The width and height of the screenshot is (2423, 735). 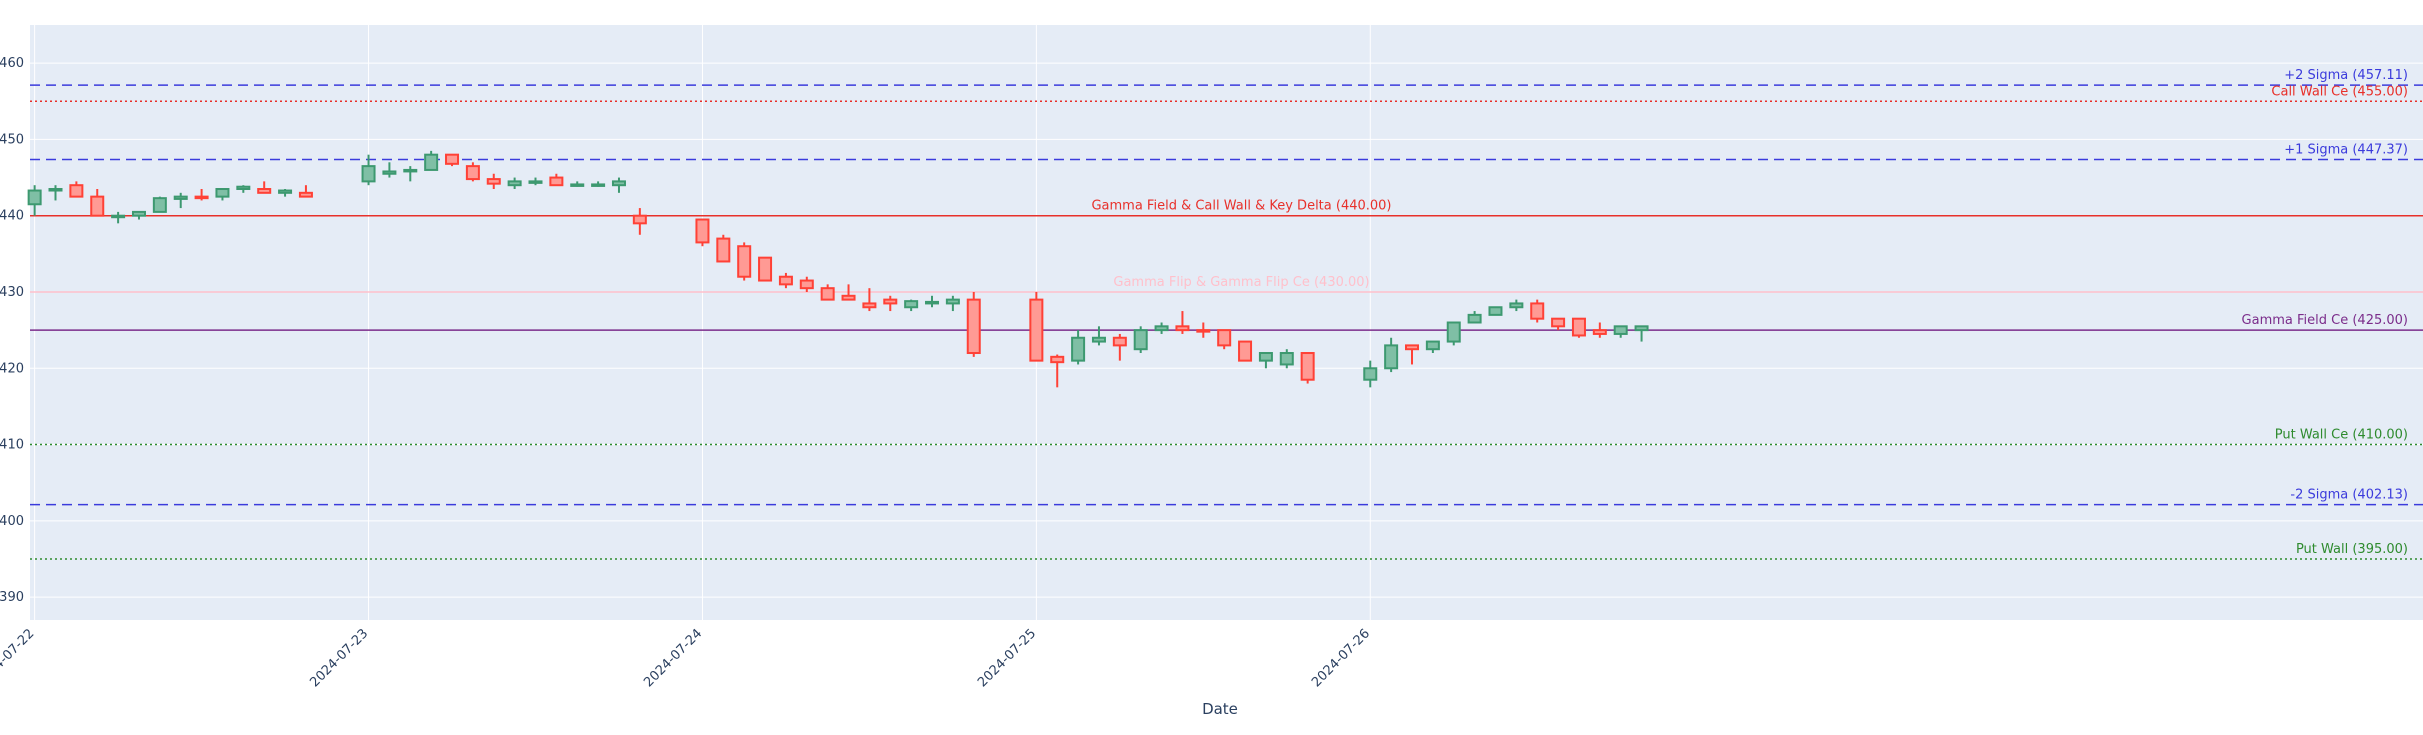 What do you see at coordinates (2346, 149) in the screenshot?
I see `level-label: +1 Sigma (447.37)` at bounding box center [2346, 149].